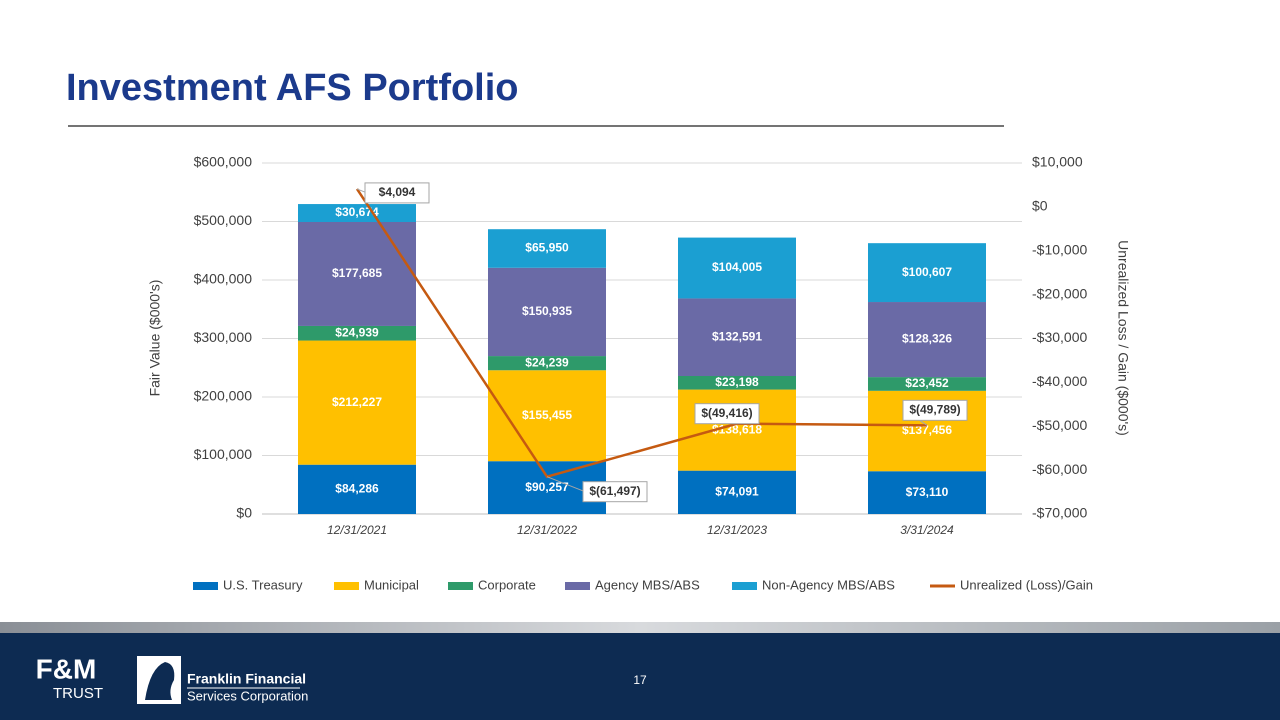 The width and height of the screenshot is (1280, 720). Describe the element at coordinates (223, 220) in the screenshot. I see `y-tick-label: $500,000` at that location.